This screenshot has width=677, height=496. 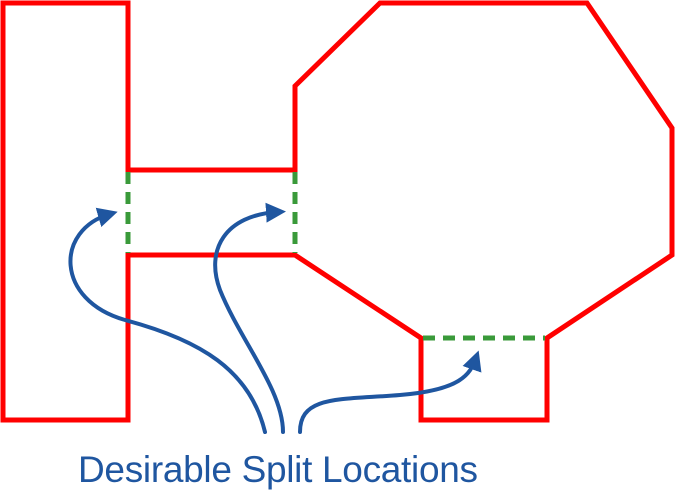 What do you see at coordinates (278, 469) in the screenshot?
I see `caption-text: Desirable Split Locations` at bounding box center [278, 469].